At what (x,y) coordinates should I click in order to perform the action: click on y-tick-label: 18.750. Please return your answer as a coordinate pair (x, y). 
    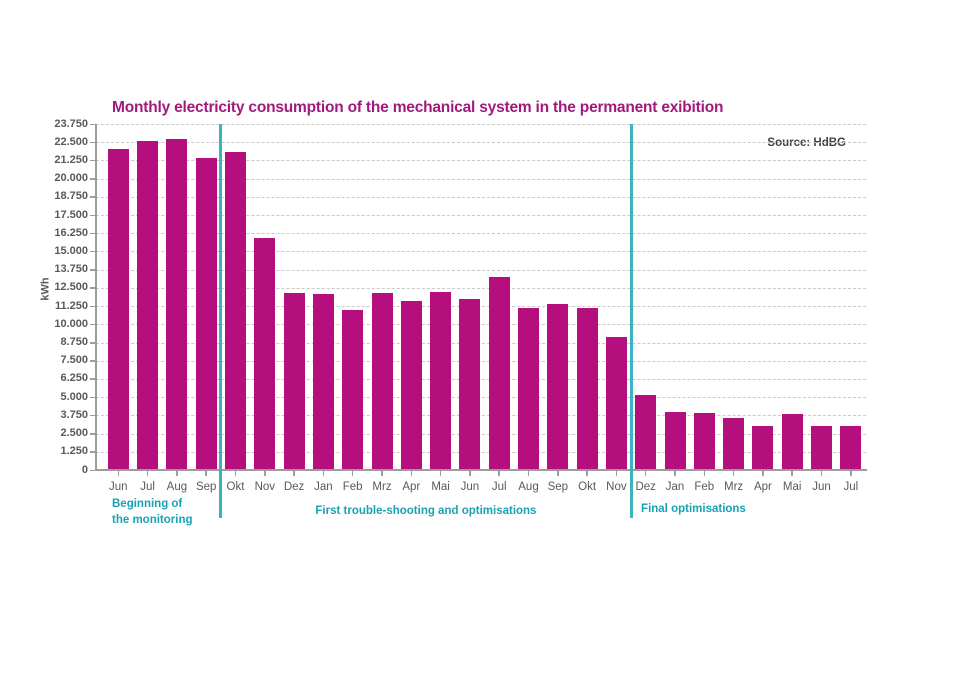
    Looking at the image, I should click on (71, 196).